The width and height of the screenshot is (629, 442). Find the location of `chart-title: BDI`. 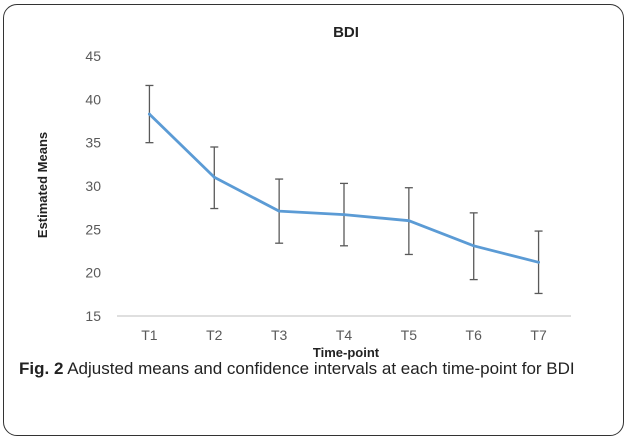

chart-title: BDI is located at coordinates (346, 32).